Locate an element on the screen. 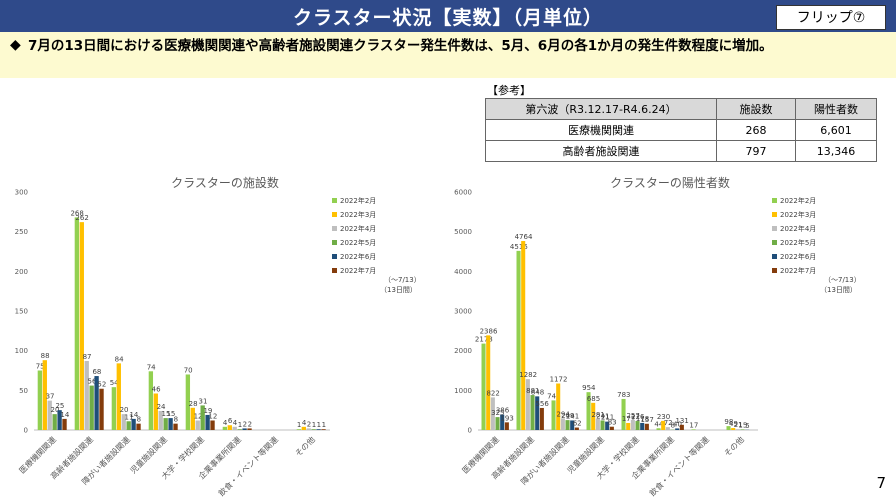  y-tick-label: 300 is located at coordinates (21, 193).